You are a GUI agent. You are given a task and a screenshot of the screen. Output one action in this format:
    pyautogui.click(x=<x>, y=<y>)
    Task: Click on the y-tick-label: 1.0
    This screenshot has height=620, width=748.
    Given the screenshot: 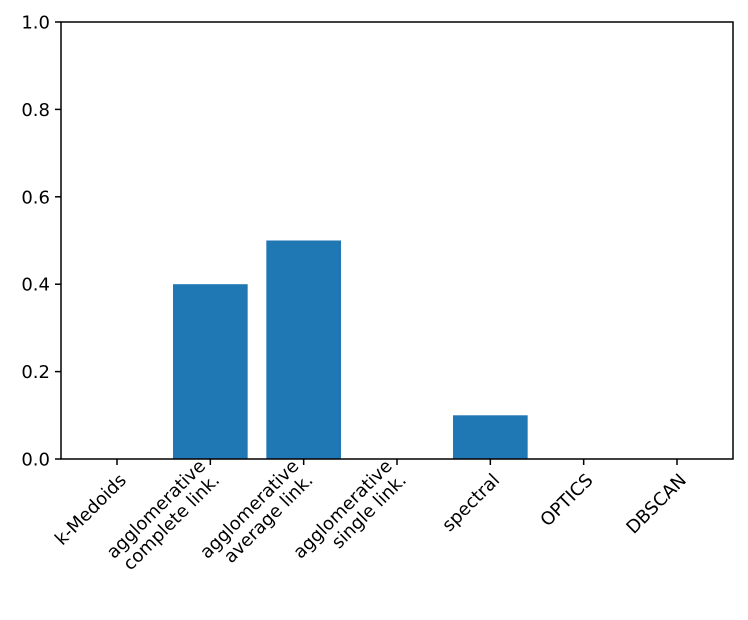 What is the action you would take?
    pyautogui.click(x=35, y=23)
    